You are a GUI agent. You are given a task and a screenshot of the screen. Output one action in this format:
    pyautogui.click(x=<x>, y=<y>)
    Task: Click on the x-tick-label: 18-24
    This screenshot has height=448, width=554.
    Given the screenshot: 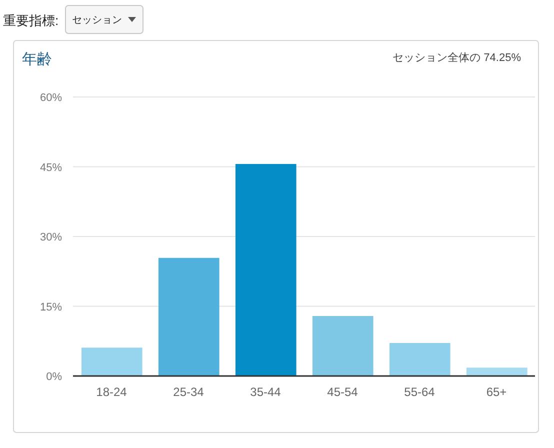 What is the action you would take?
    pyautogui.click(x=112, y=392)
    